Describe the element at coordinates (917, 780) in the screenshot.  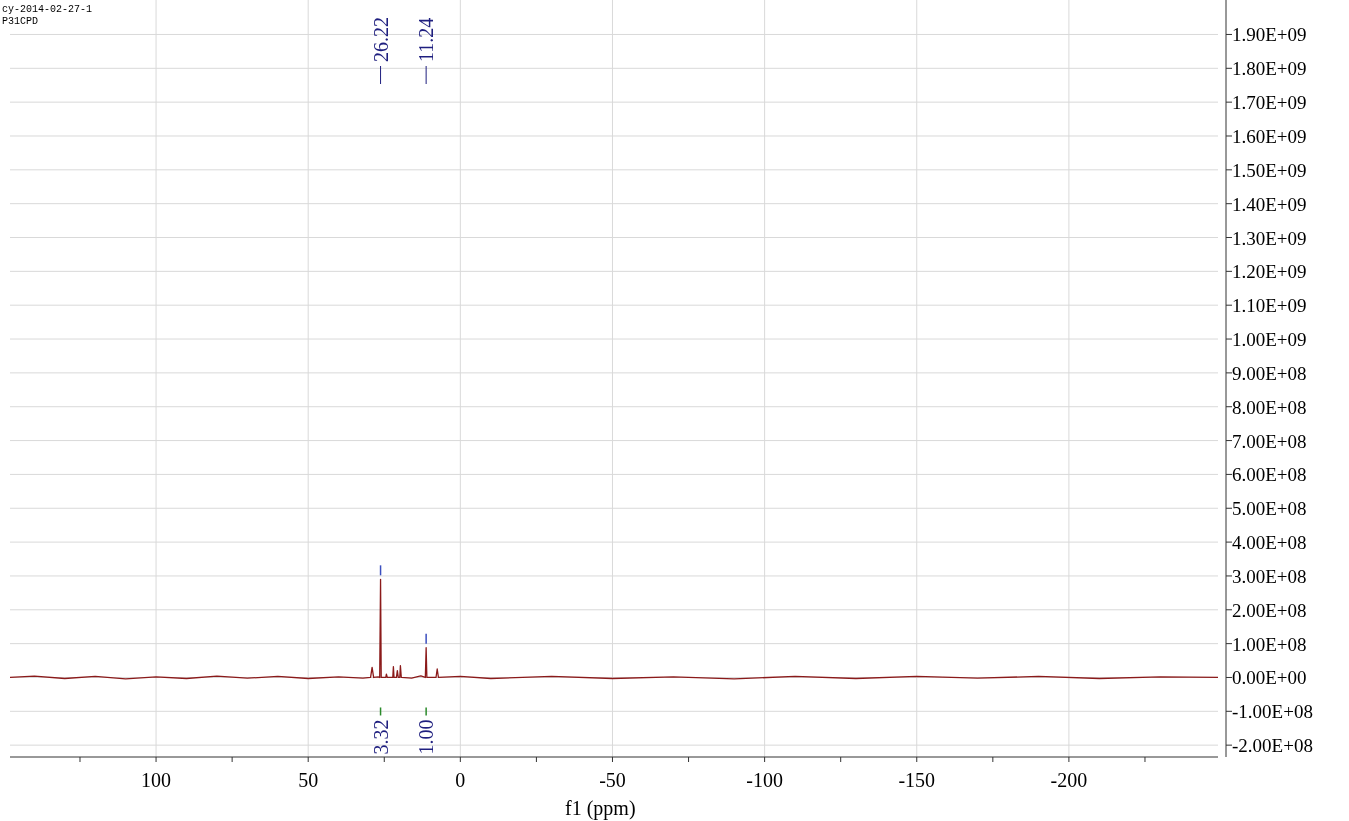
I see `x-tick-label: -150` at that location.